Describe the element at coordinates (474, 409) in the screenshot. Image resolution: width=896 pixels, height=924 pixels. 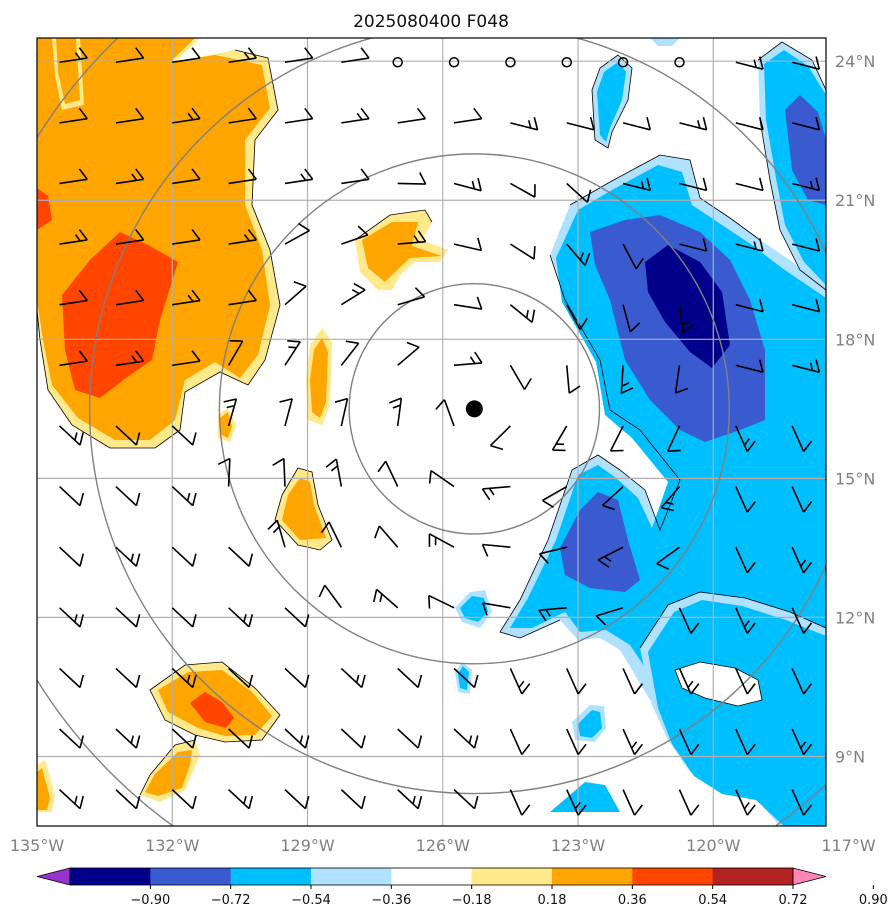
I see `storm-center-marker` at that location.